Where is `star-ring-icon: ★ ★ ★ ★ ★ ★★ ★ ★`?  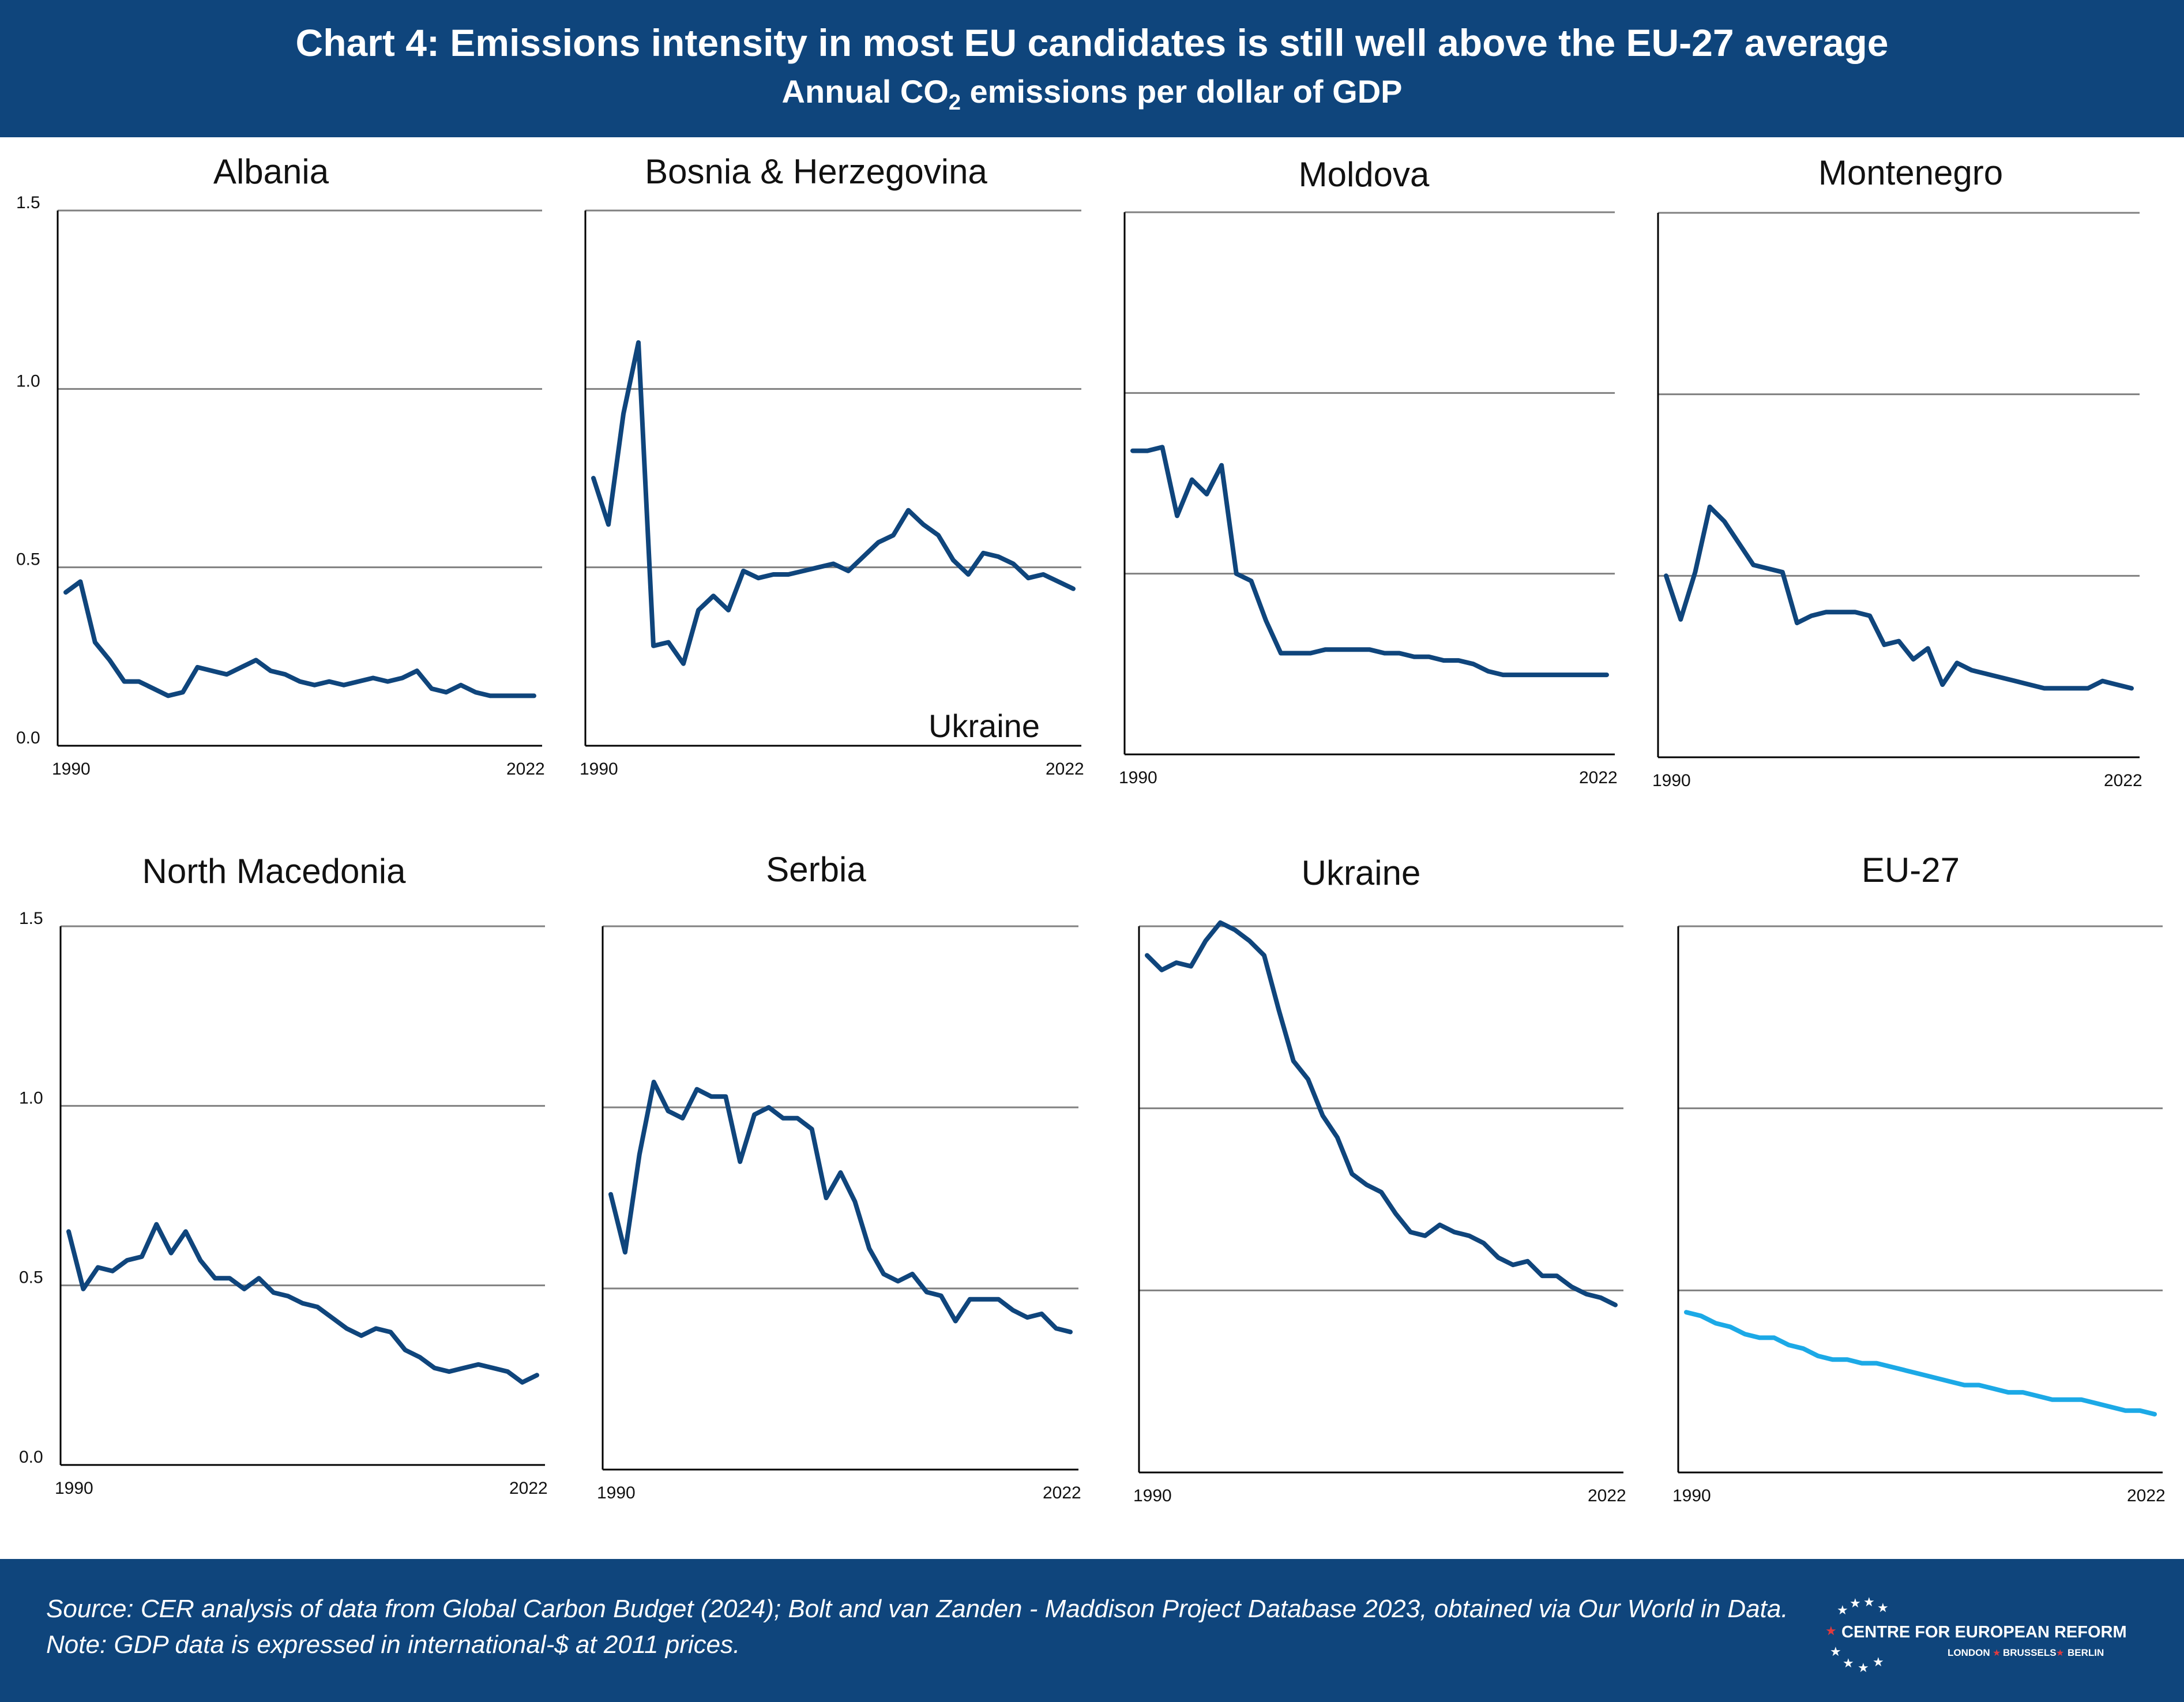
star-ring-icon: ★ ★ ★ ★ ★ ★★ ★ ★ is located at coordinates (1857, 1635).